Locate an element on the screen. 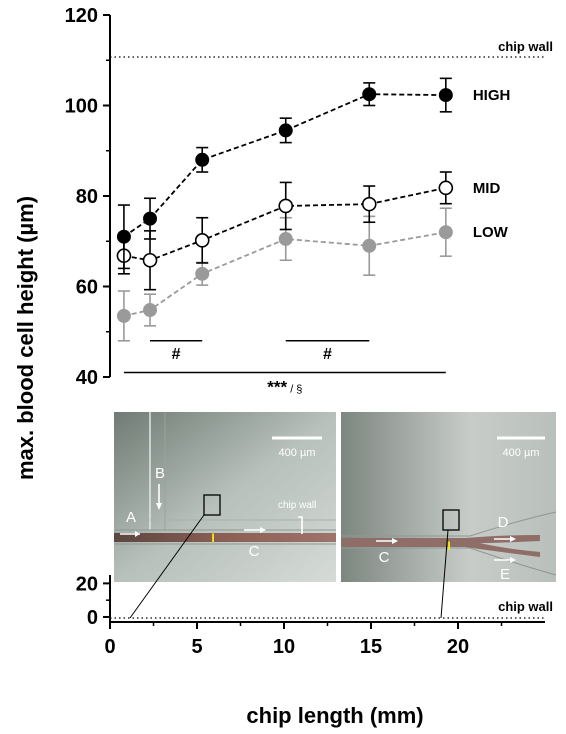 The height and width of the screenshot is (734, 566). x-tick-label: 20 is located at coordinates (458, 647).